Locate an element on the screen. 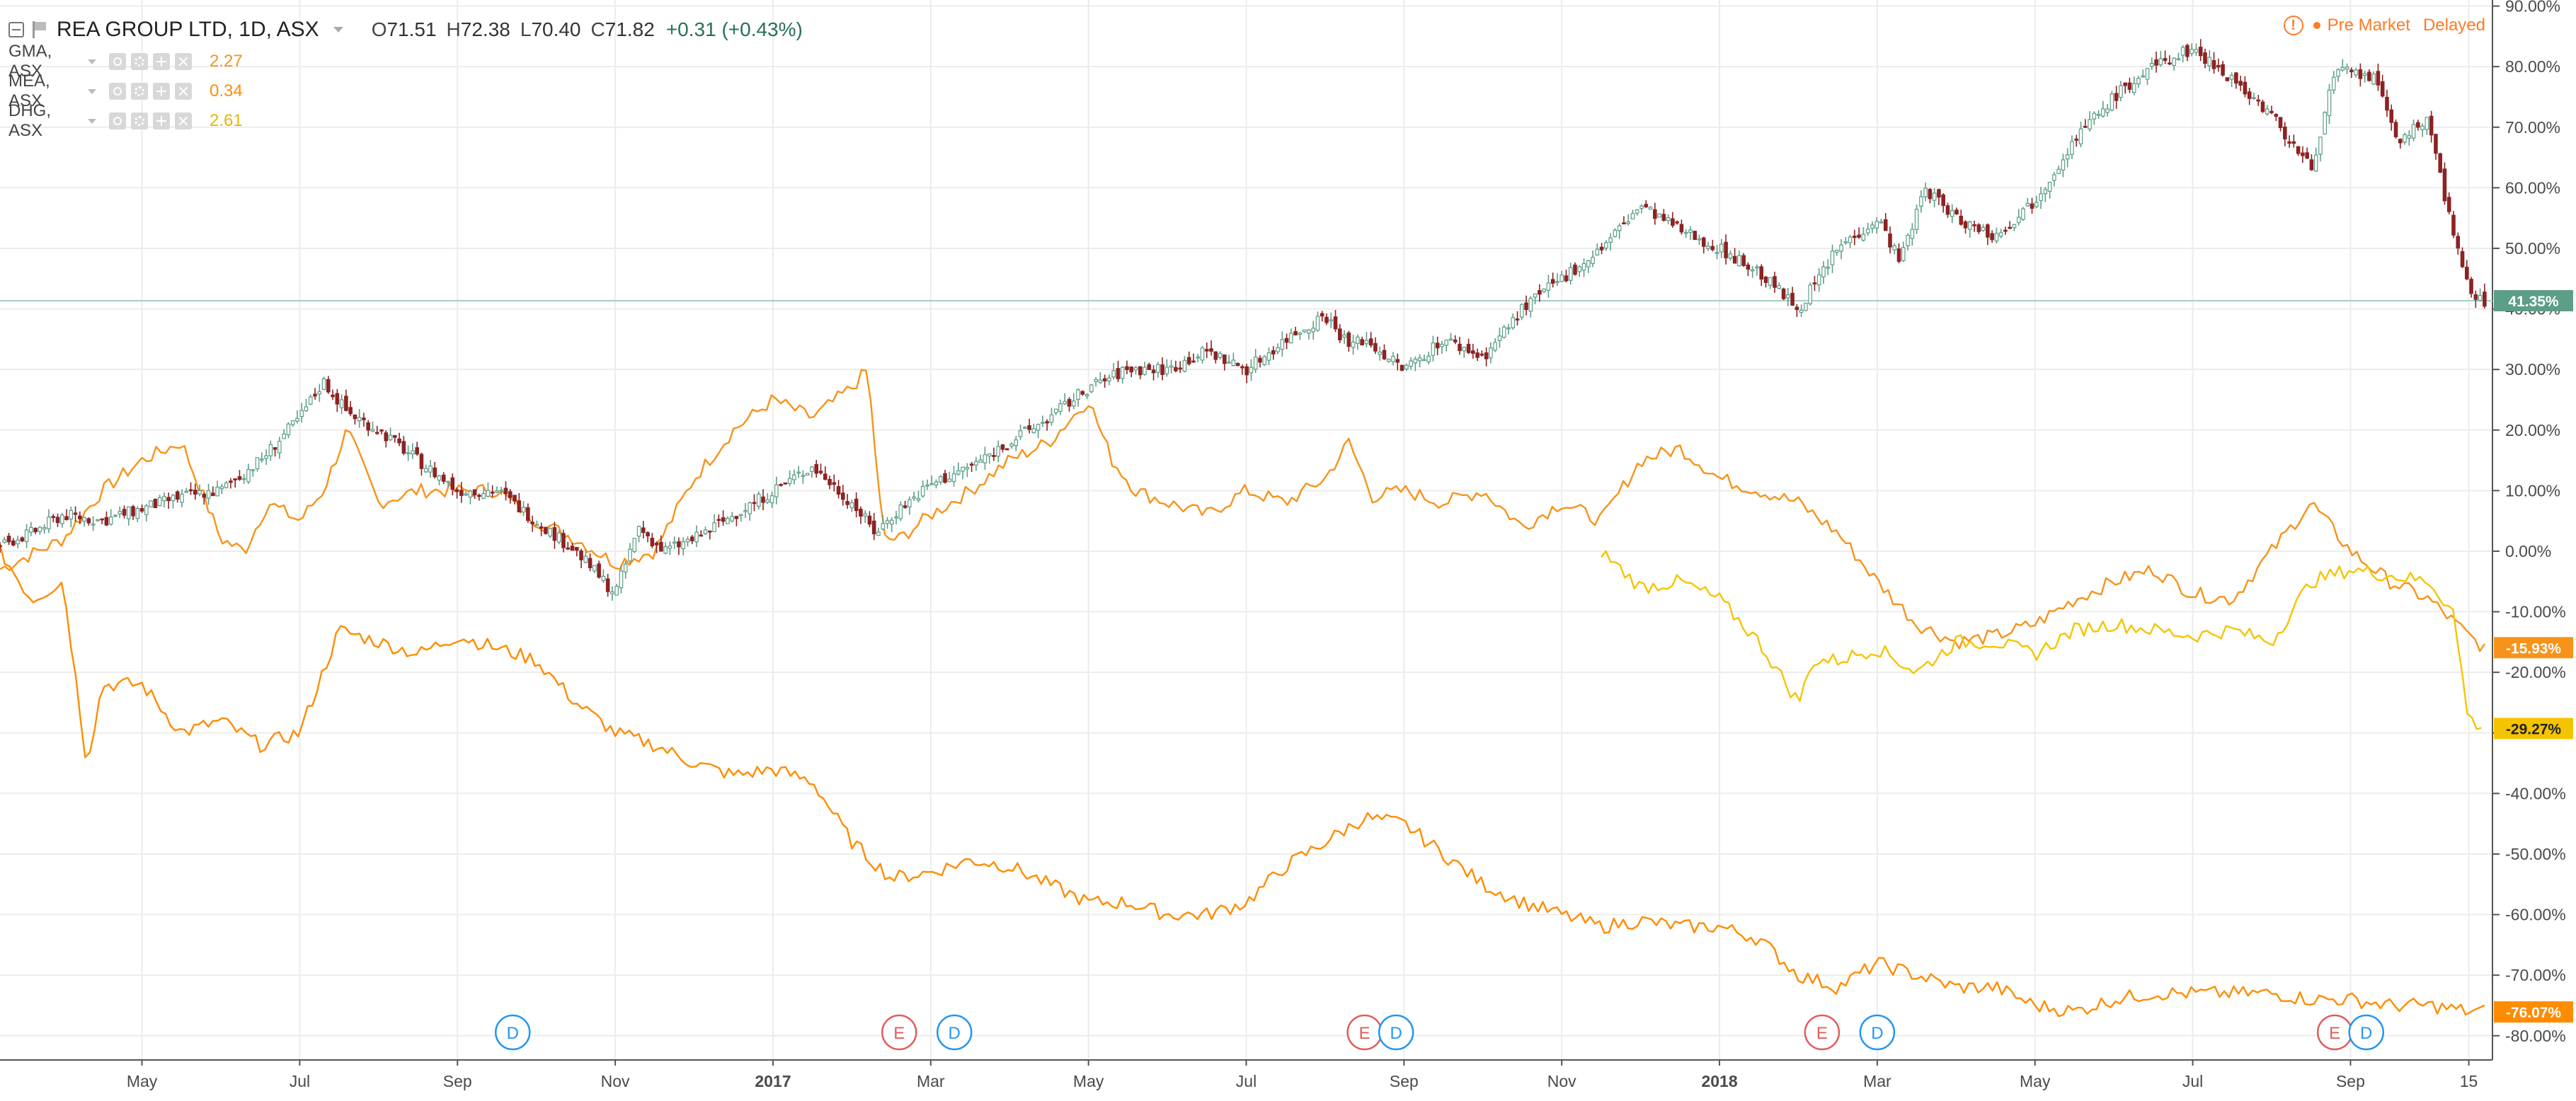  comparison-symbol: GMA, ASX is located at coordinates (30, 61).